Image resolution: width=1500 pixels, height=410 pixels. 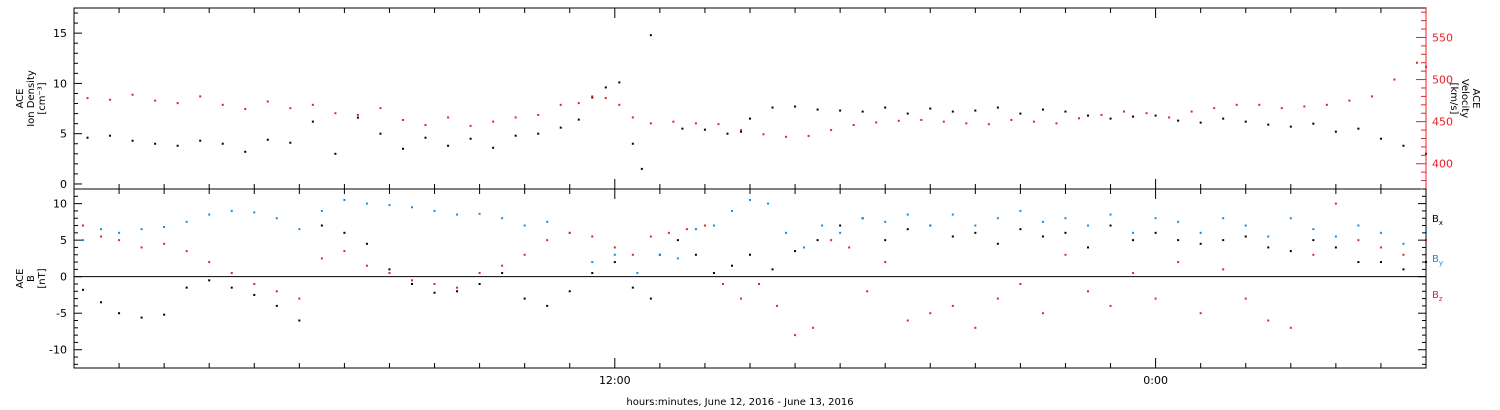 I want to click on left-axis-label: ACE B [nT], so click(x=31, y=278).